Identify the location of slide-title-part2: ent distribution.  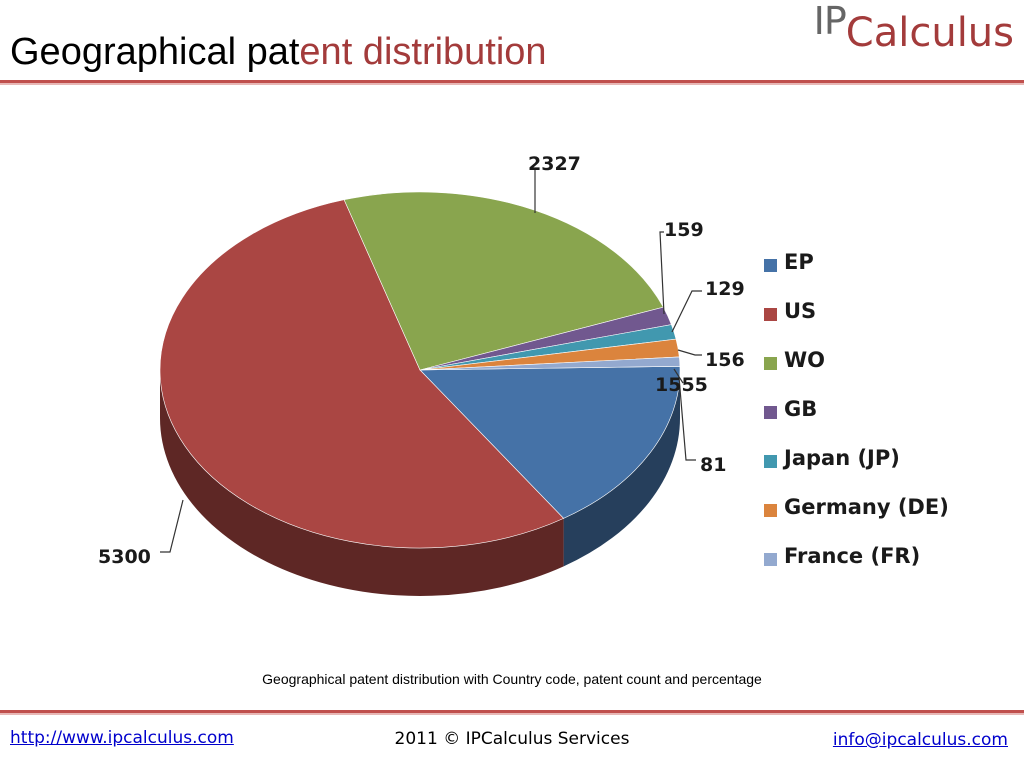
(423, 52).